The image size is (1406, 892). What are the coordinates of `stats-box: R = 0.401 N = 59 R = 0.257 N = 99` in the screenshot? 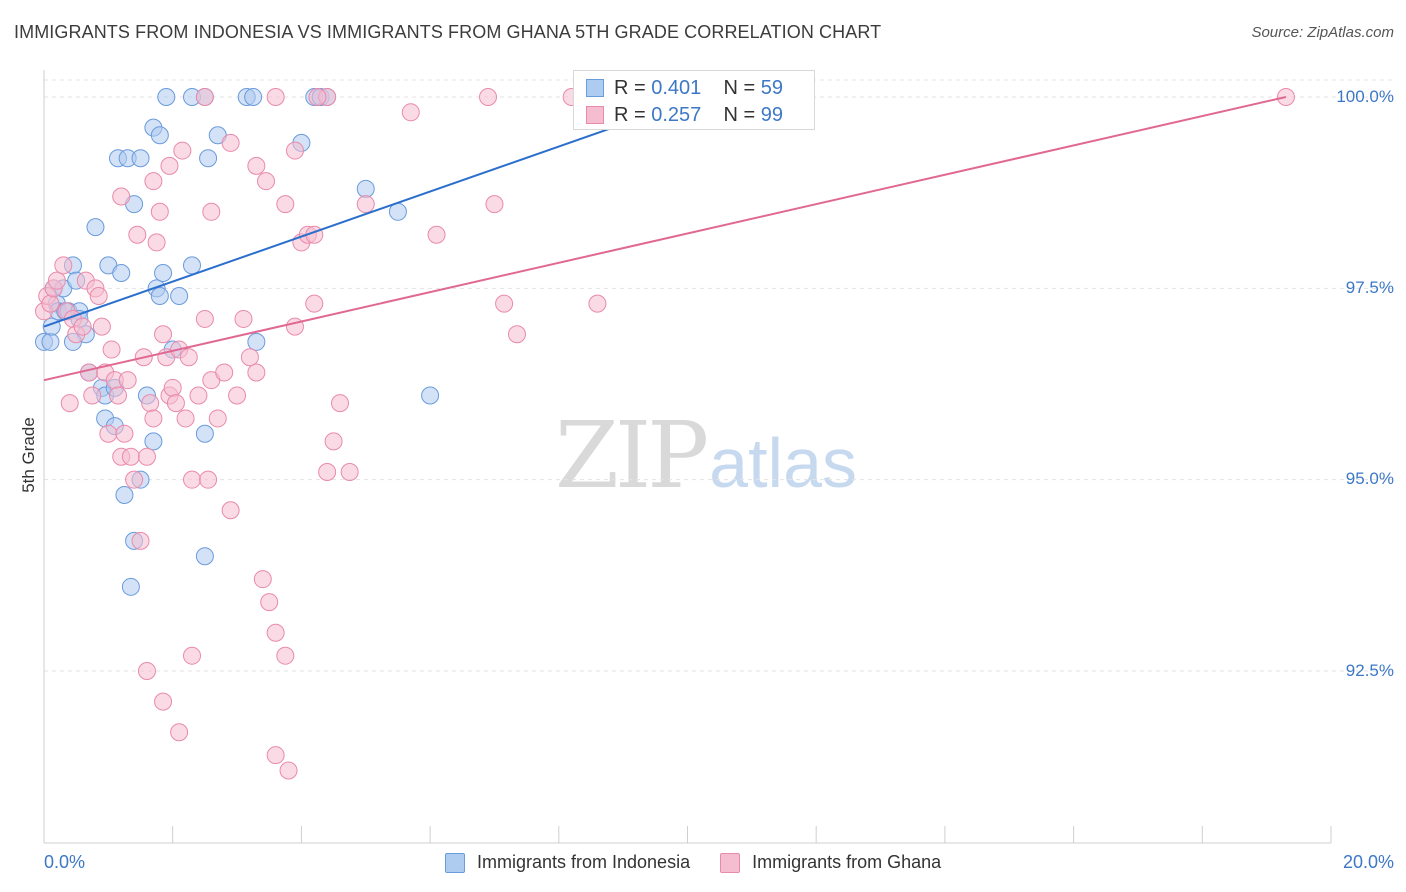 It's located at (694, 100).